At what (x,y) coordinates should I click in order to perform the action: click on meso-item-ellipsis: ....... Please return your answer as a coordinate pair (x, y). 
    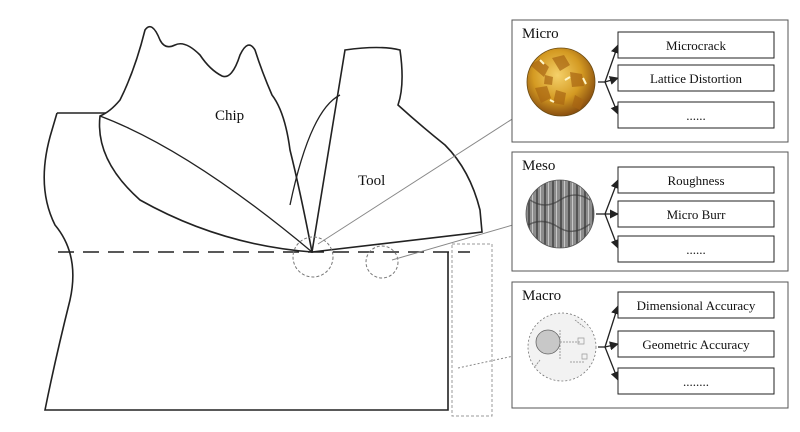
    Looking at the image, I should click on (696, 249).